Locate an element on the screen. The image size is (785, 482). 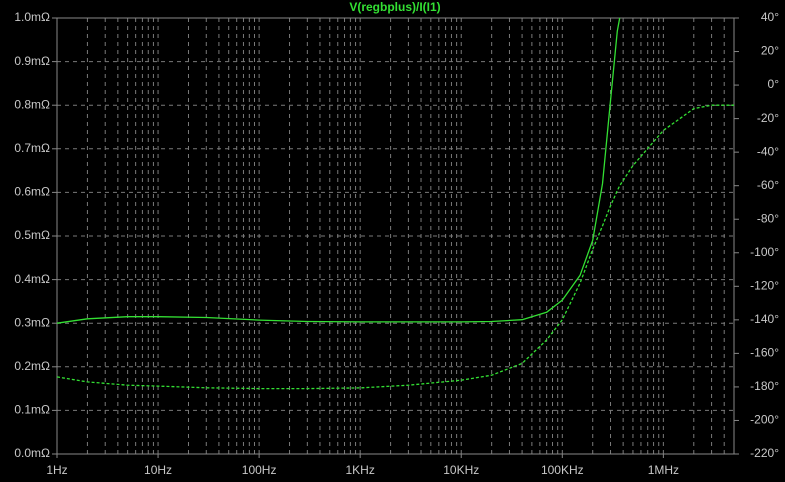
y-tick-label: 0.6mΩ is located at coordinates (32, 192).